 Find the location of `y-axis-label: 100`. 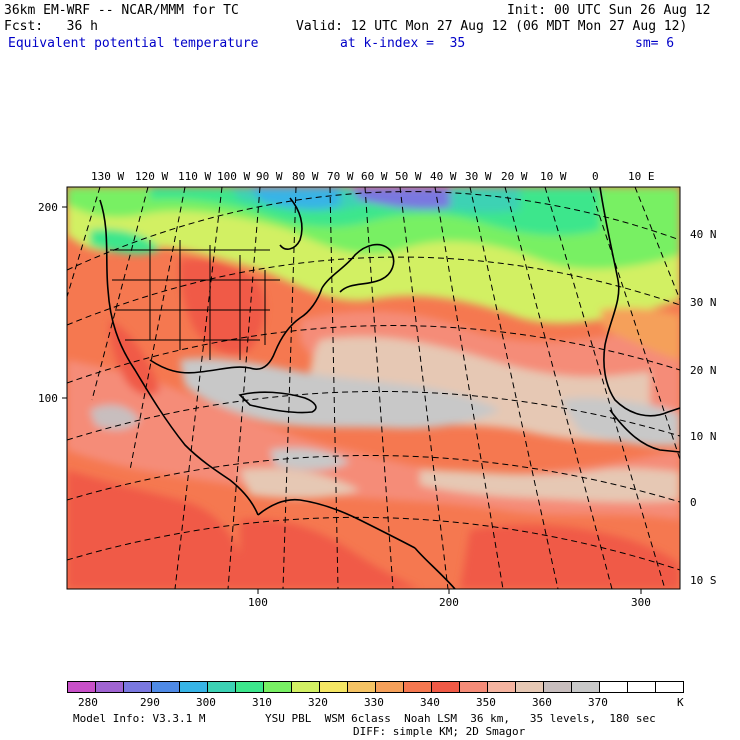

y-axis-label: 100 is located at coordinates (48, 398).